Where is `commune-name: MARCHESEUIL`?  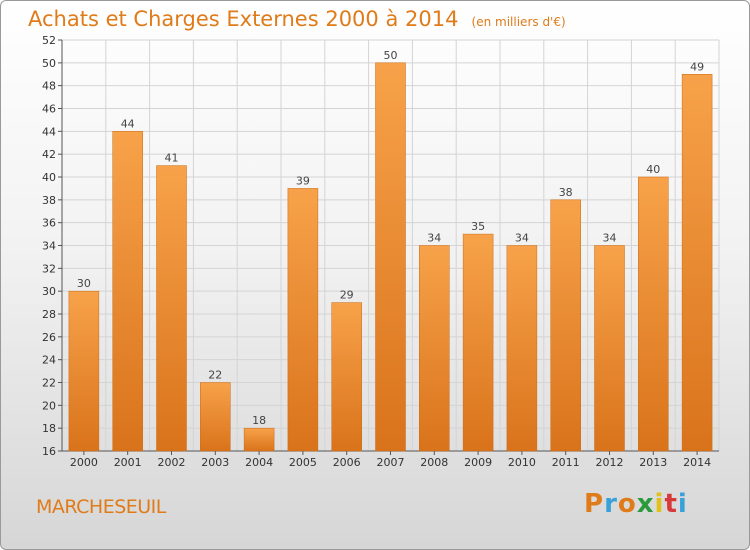
commune-name: MARCHESEUIL is located at coordinates (101, 507).